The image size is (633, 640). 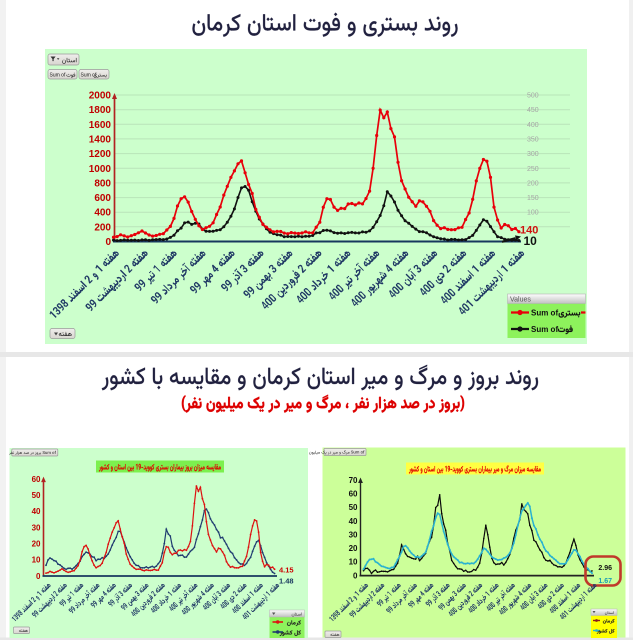 What do you see at coordinates (100, 154) in the screenshot?
I see `svg-text: 1200` at bounding box center [100, 154].